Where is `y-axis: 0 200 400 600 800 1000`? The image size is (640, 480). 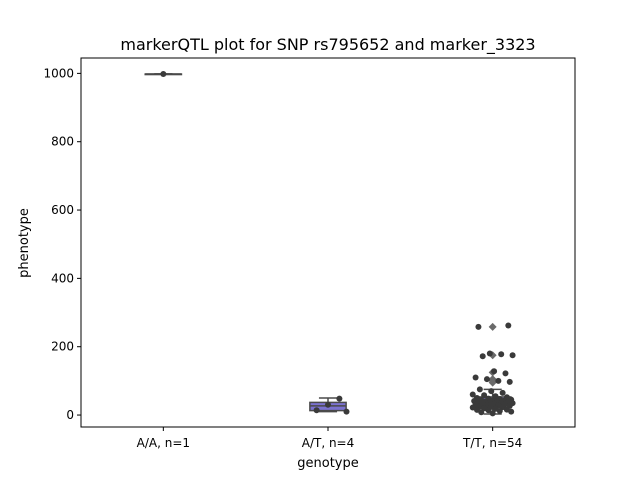
y-axis: 0 200 400 600 800 1000 is located at coordinates (62, 244).